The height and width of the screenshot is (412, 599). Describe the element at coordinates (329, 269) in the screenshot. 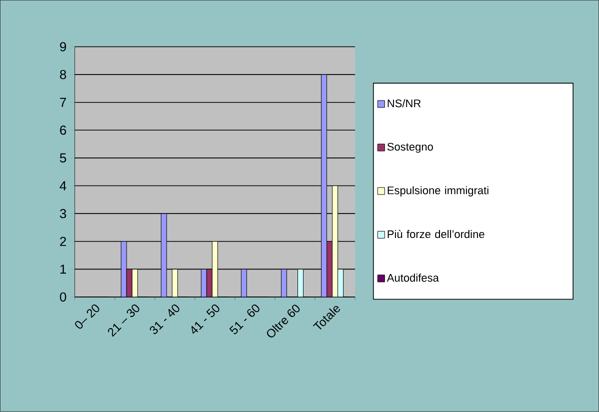

I see `bar` at that location.